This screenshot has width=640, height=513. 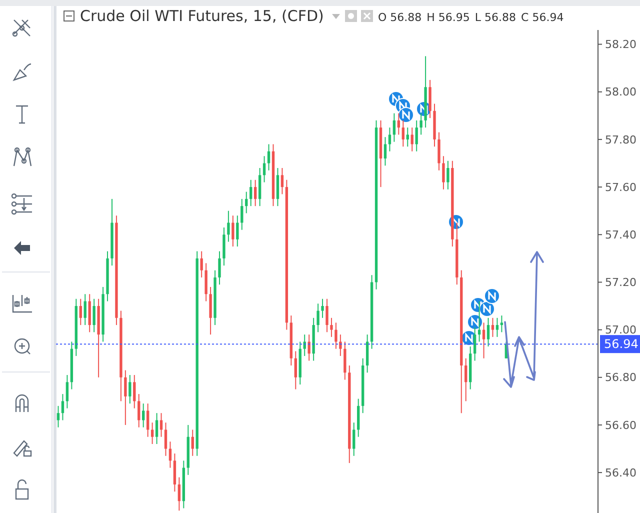 I want to click on y-tick-label: 56.60, so click(x=620, y=425).